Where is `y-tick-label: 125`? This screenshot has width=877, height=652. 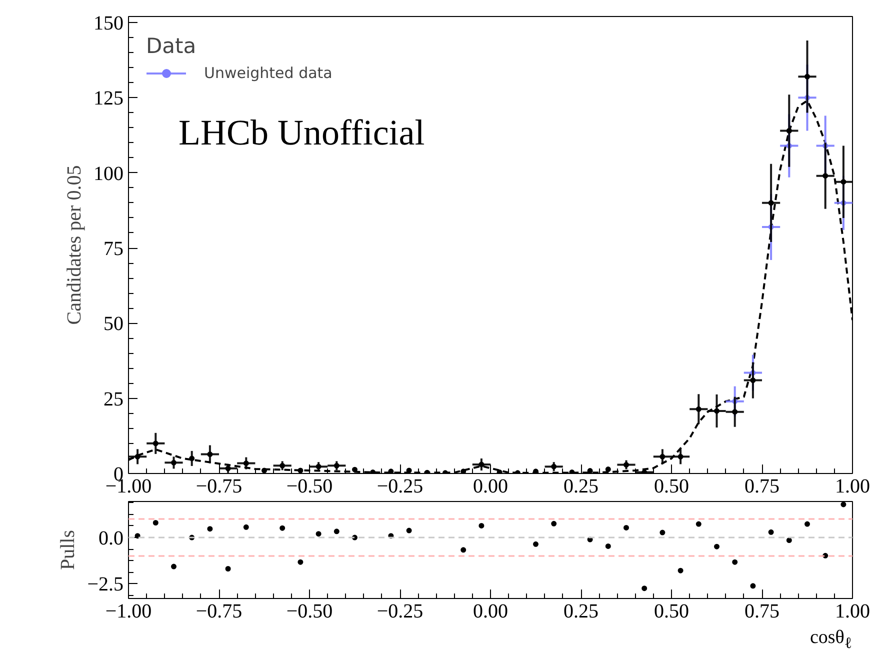
y-tick-label: 125 is located at coordinates (109, 99).